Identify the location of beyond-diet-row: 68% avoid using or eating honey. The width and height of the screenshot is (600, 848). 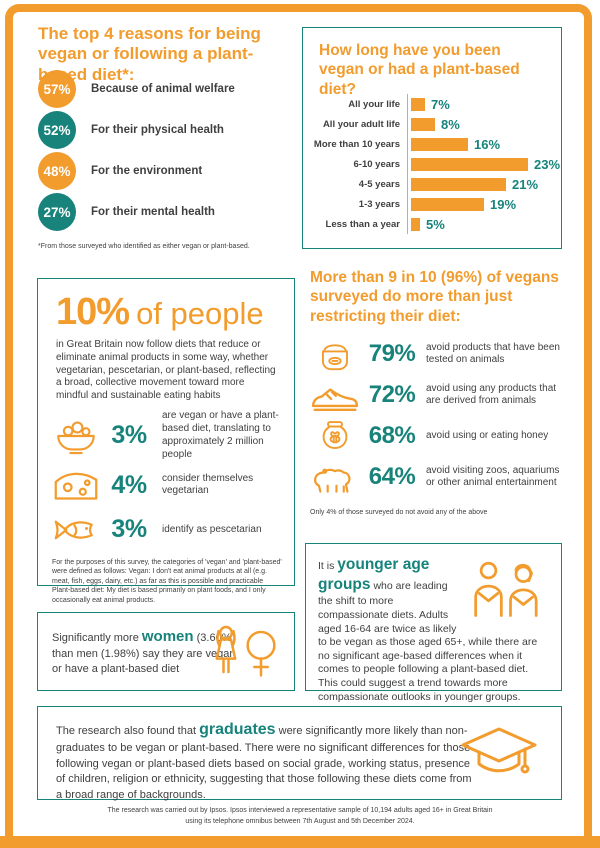
(436, 436).